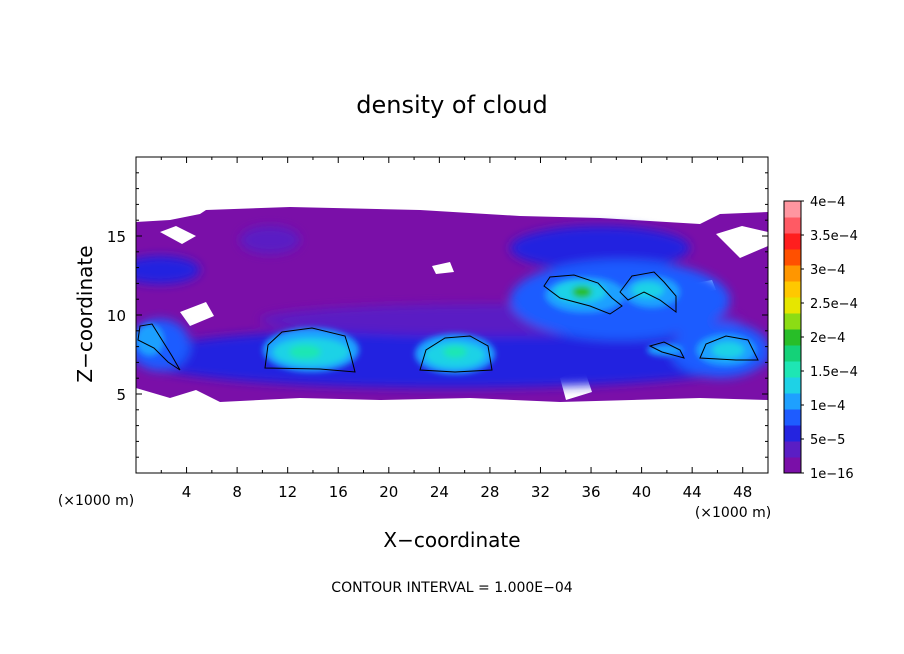 The image size is (904, 654). What do you see at coordinates (489, 492) in the screenshot?
I see `x-tick-label-6: 28` at bounding box center [489, 492].